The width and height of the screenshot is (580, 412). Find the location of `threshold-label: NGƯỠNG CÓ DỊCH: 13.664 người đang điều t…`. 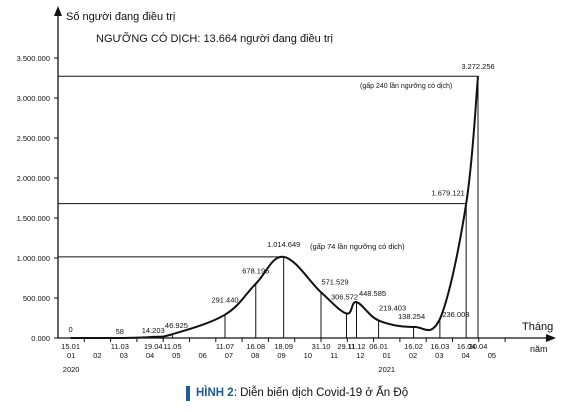

threshold-label: NGƯỠNG CÓ DỊCH: 13.664 người đang điều t… is located at coordinates (214, 38).